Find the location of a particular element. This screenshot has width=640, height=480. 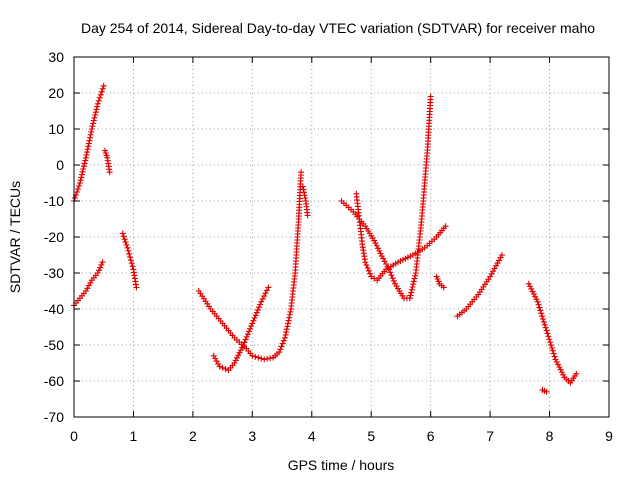

y-tick-label: 30 is located at coordinates (56, 57).